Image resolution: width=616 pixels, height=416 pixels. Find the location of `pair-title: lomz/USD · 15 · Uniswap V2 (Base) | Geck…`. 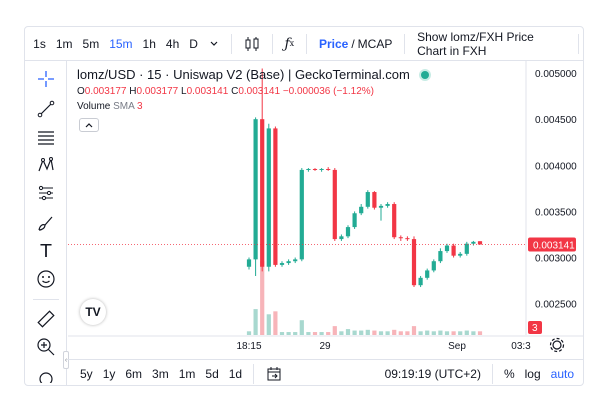

pair-title: lomz/USD · 15 · Uniswap V2 (Base) | Geck… is located at coordinates (243, 74).